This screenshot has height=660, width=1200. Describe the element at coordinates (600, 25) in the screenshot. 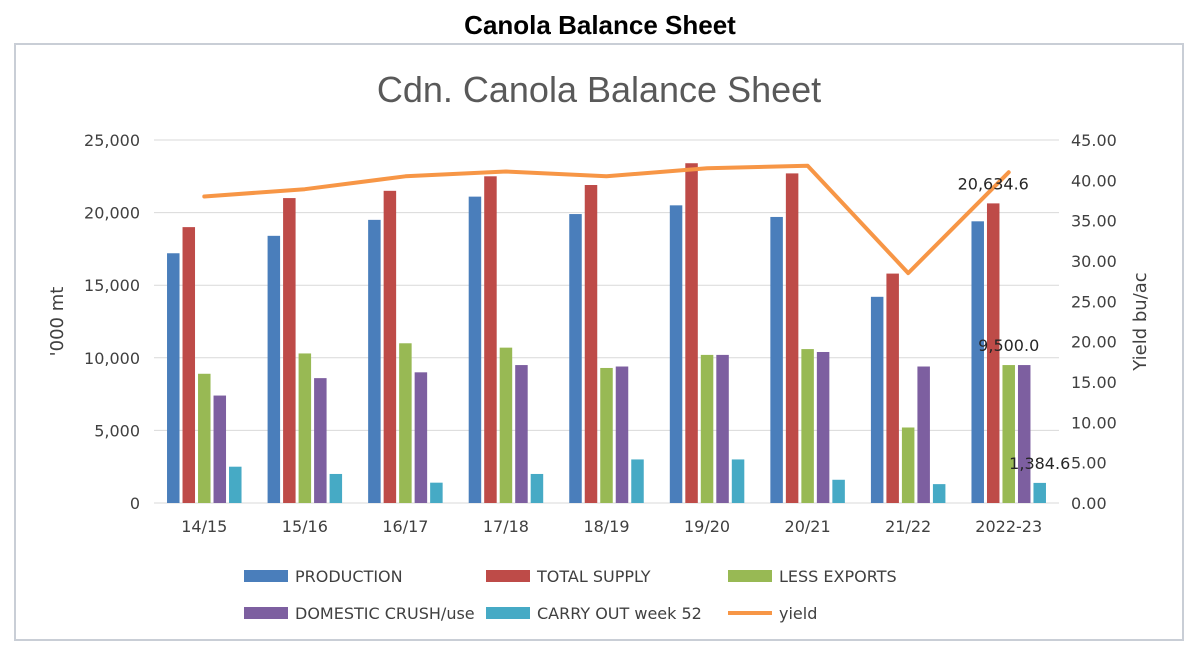

I see `page-title: Canola Balance Sheet` at that location.